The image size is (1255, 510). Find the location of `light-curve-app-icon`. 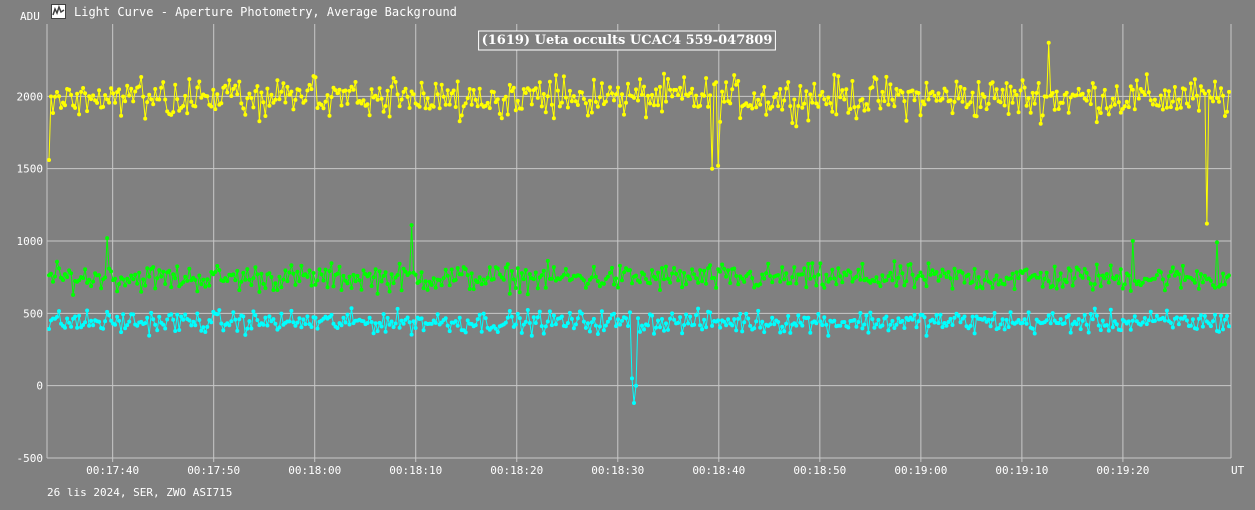

light-curve-app-icon is located at coordinates (58, 11).